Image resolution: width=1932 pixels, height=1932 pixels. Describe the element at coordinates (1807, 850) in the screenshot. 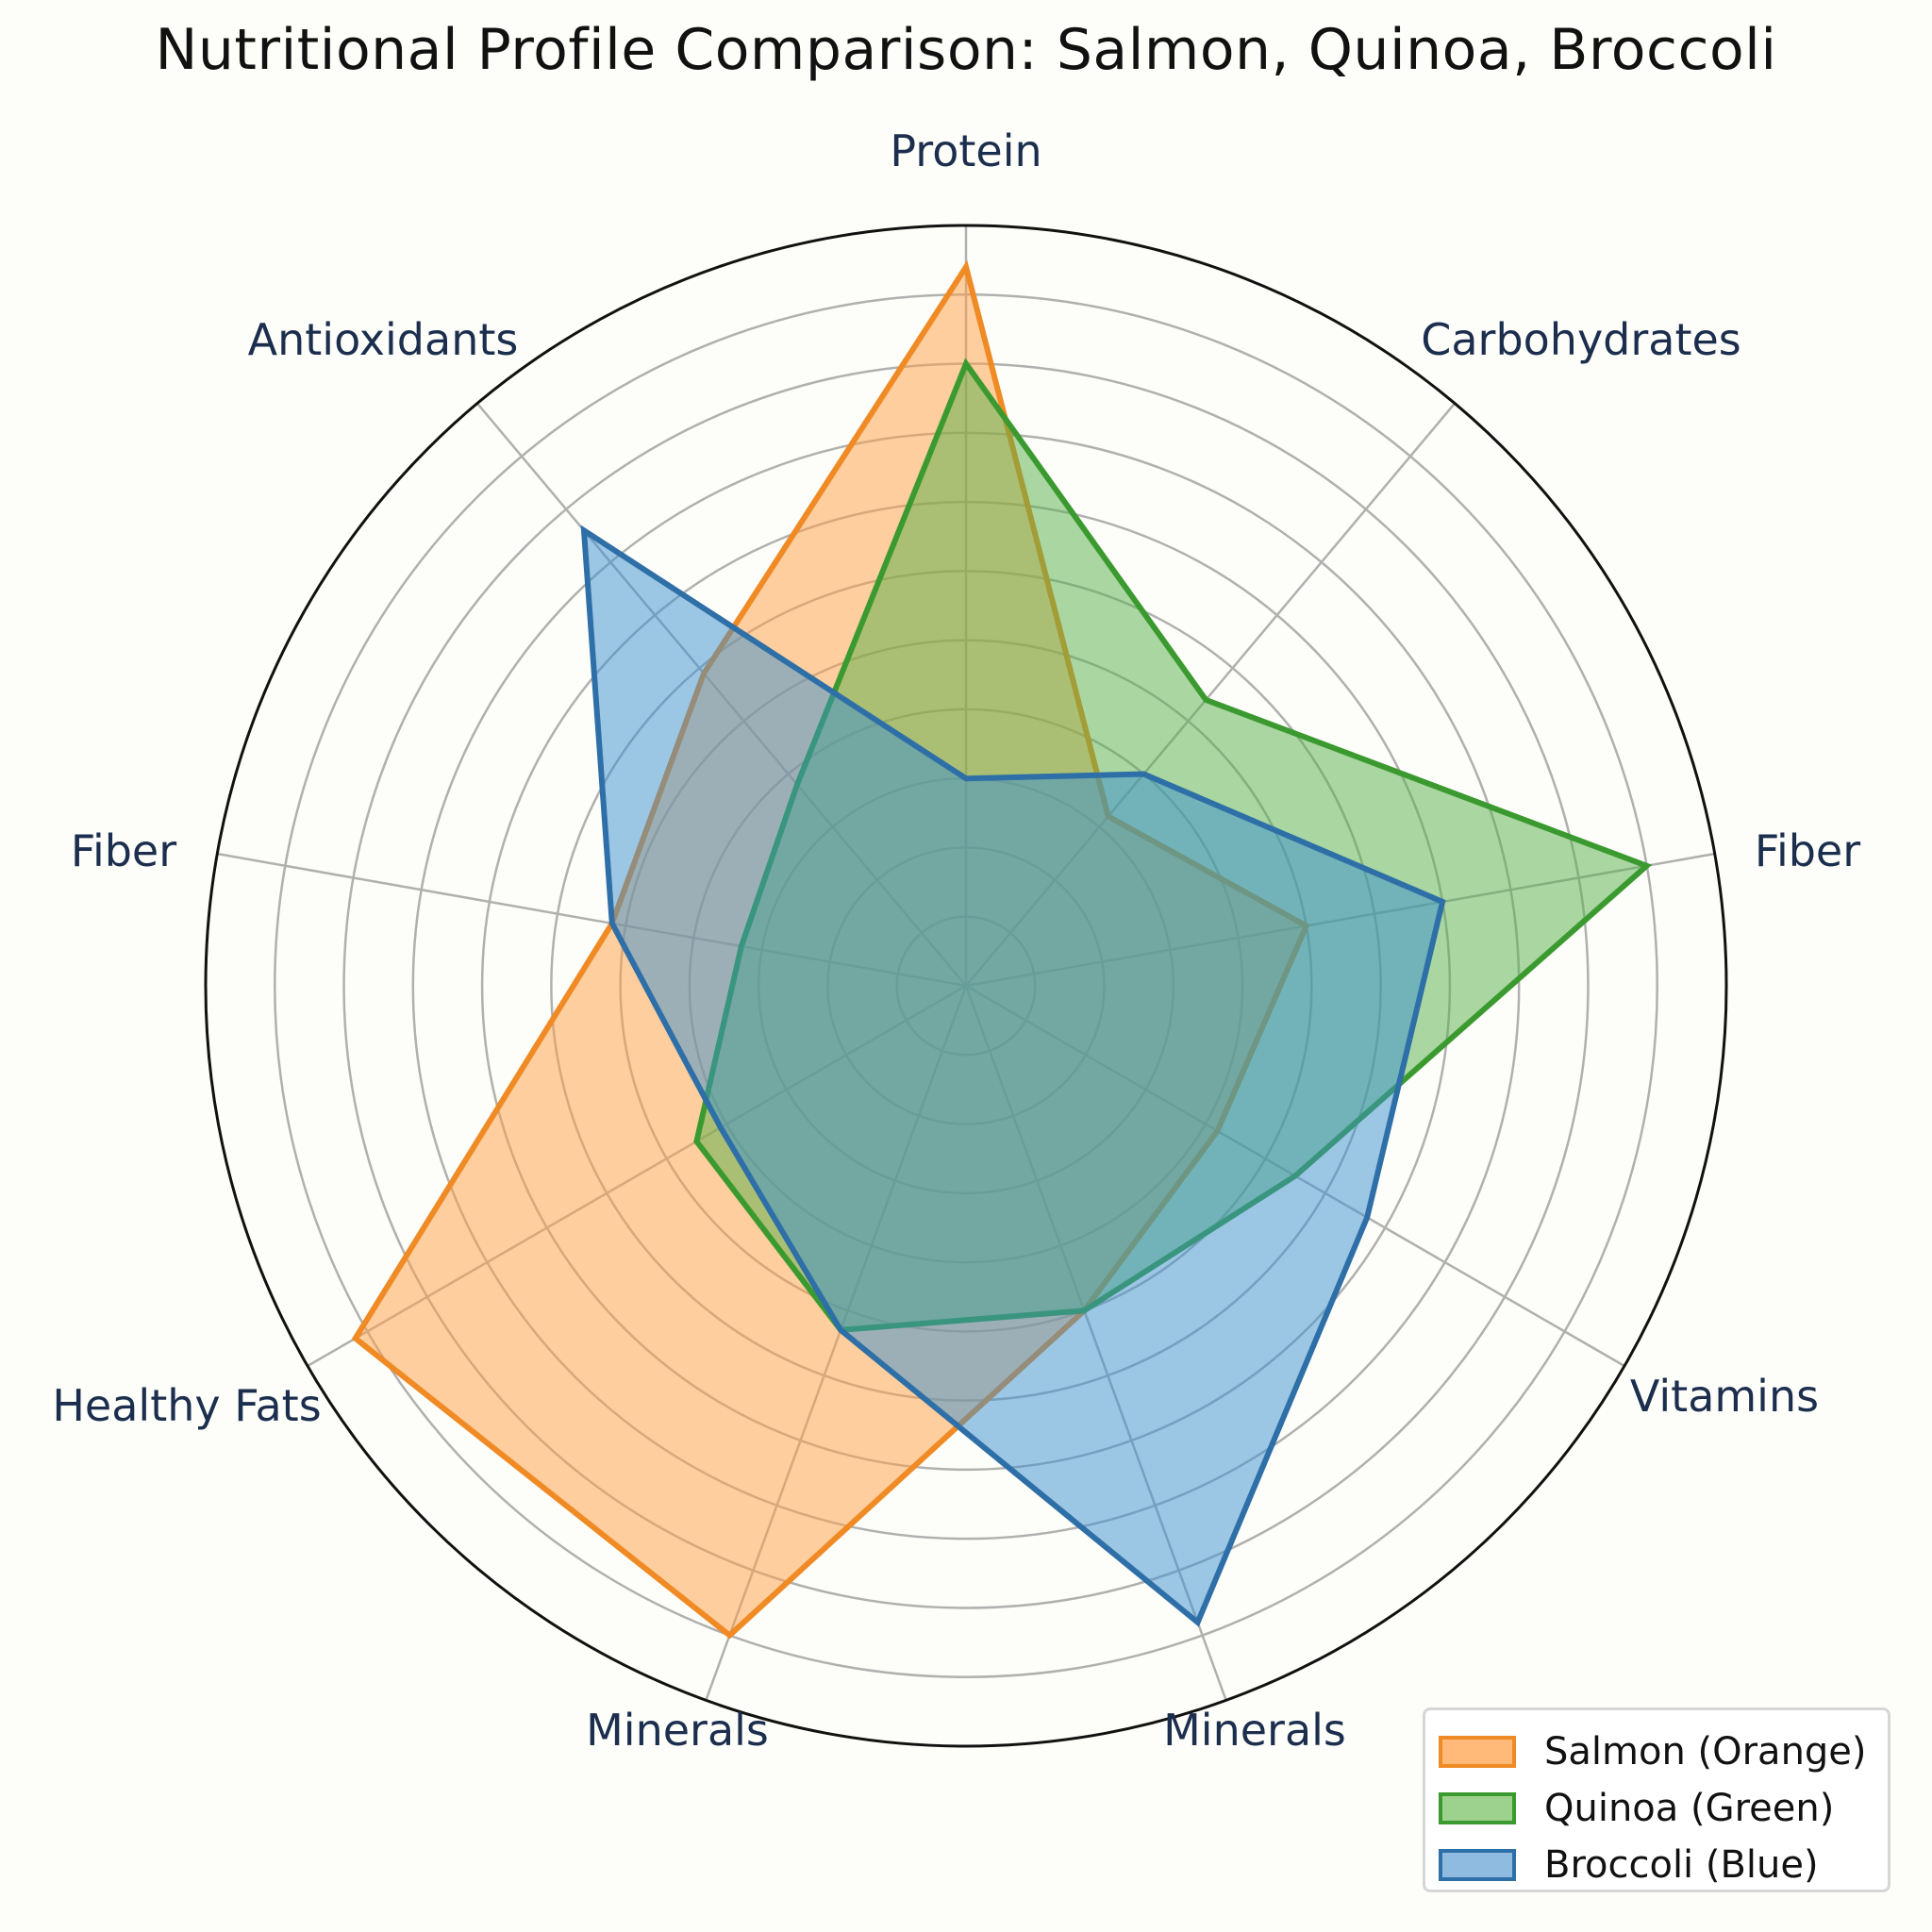

I see `axis-label-fiber-right: Fiber` at that location.